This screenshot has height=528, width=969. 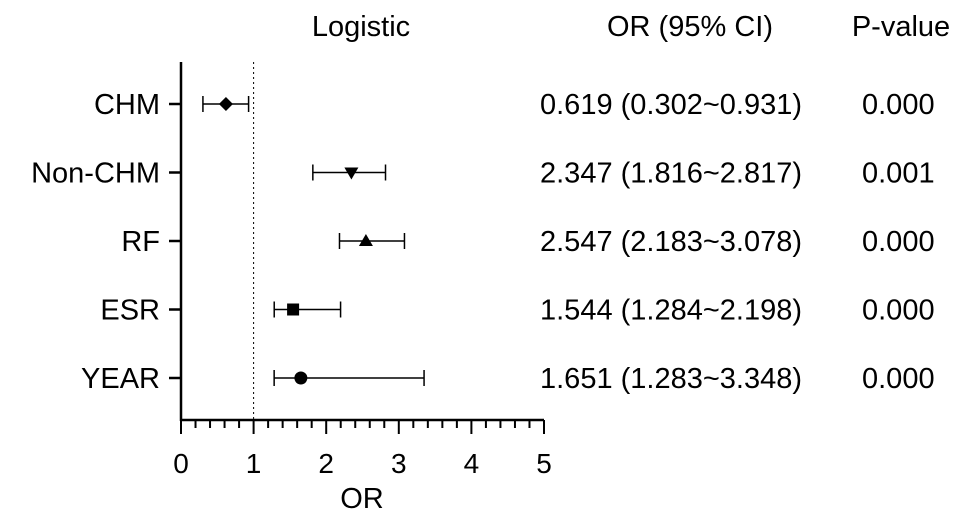 What do you see at coordinates (901, 27) in the screenshot?
I see `p-value-header: P-value` at bounding box center [901, 27].